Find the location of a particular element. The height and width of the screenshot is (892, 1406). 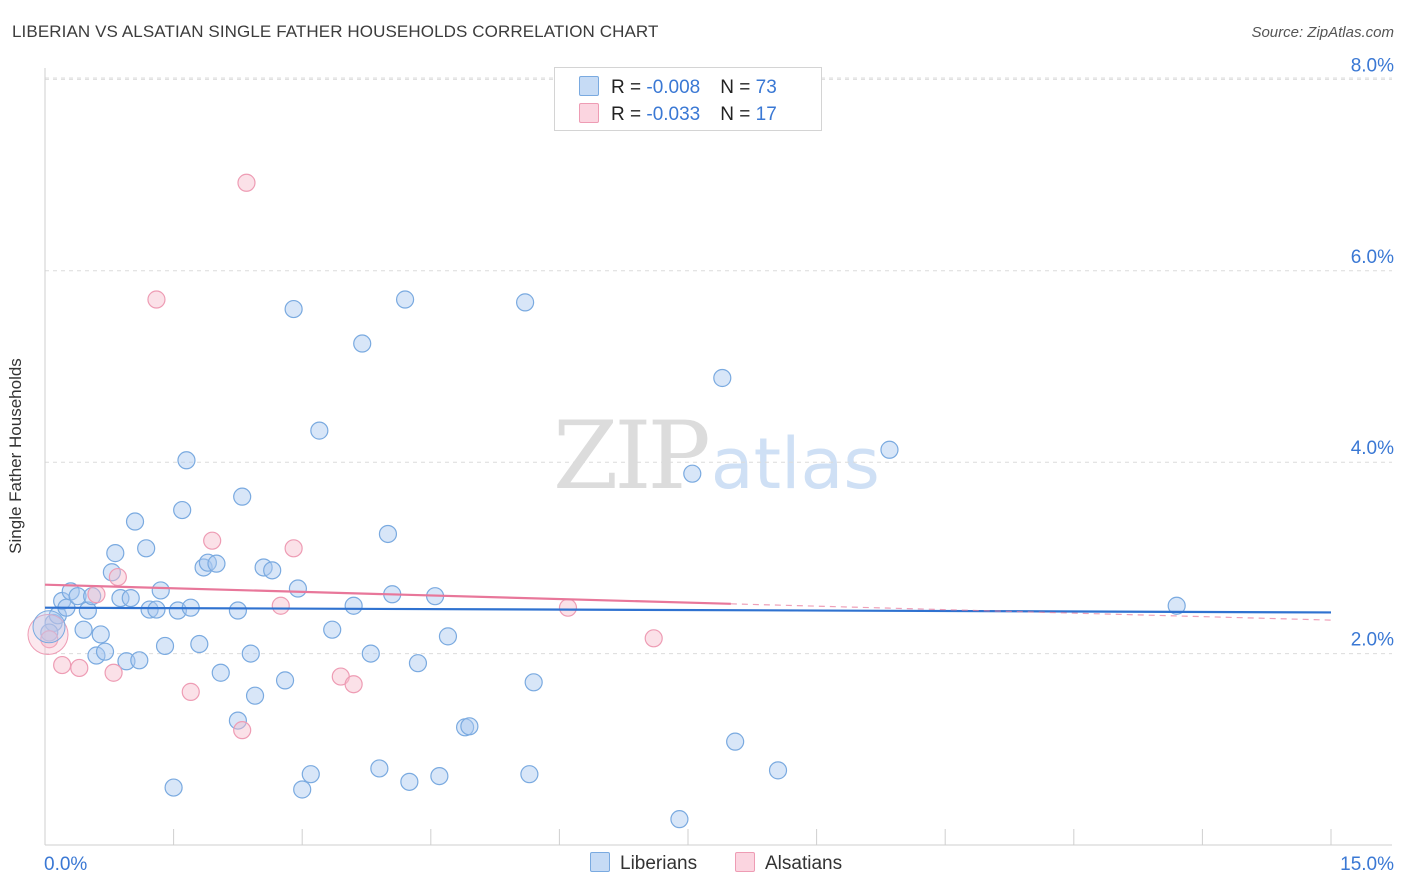

legend-n-value: 17 is located at coordinates (766, 114).